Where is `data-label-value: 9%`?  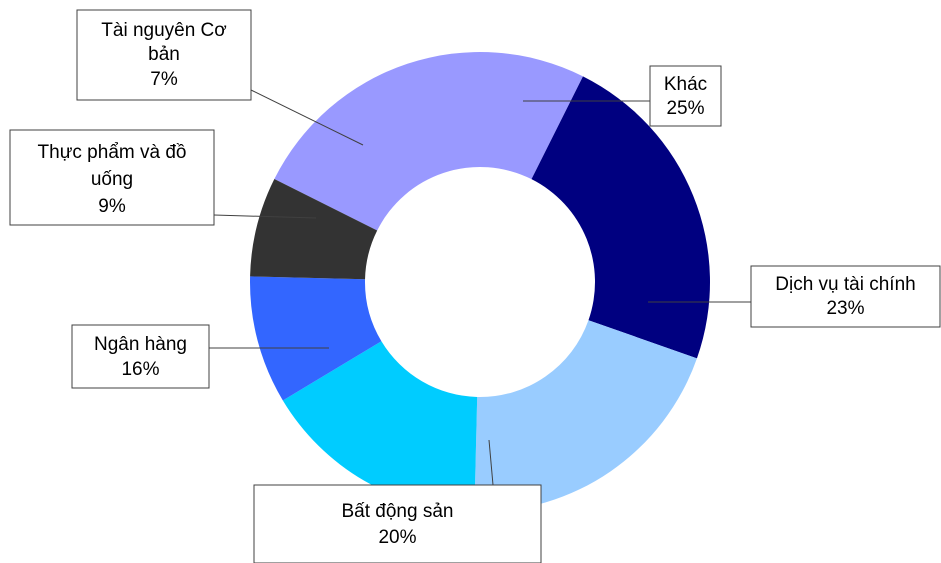
data-label-value: 9% is located at coordinates (112, 206).